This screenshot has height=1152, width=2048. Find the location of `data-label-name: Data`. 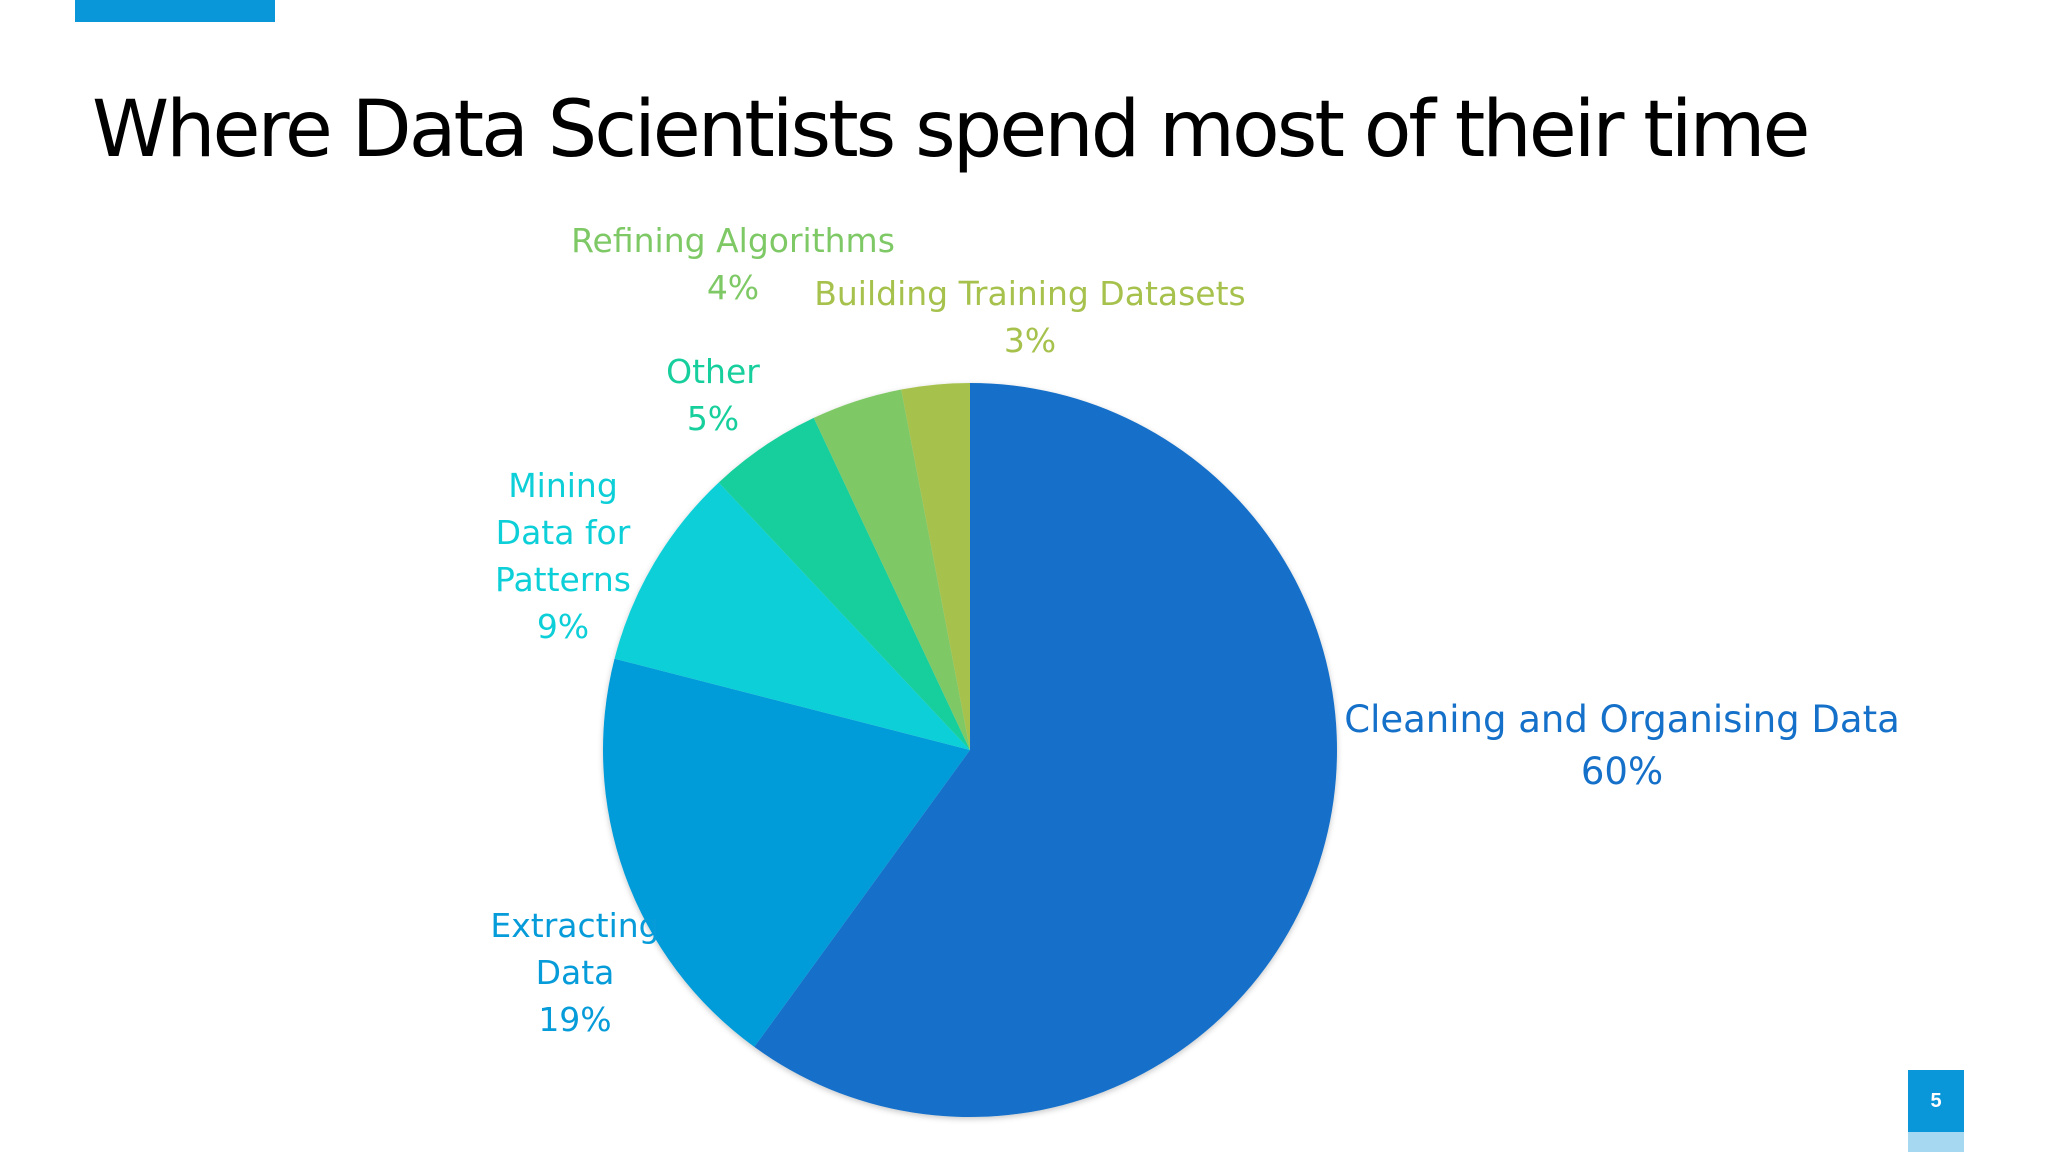

data-label-name: Data is located at coordinates (575, 972).